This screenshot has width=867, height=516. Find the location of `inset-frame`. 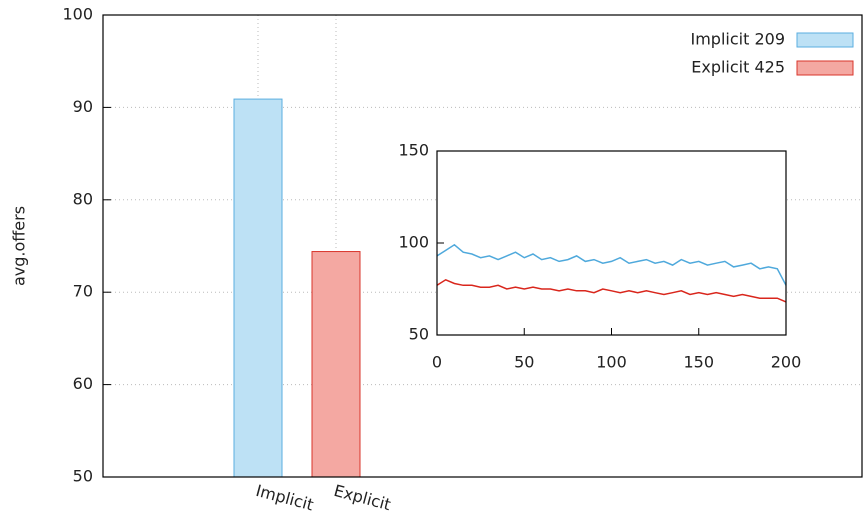

inset-frame is located at coordinates (611, 243).